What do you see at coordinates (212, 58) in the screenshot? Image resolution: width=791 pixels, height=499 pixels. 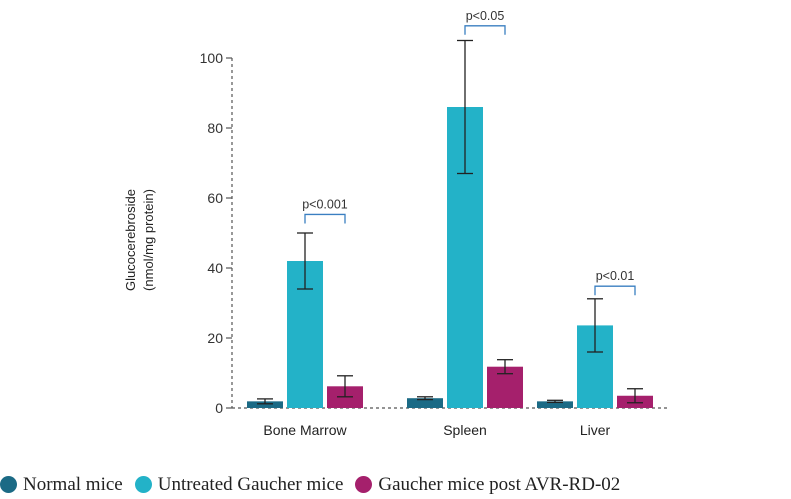 I see `y-tick-label: 100` at bounding box center [212, 58].